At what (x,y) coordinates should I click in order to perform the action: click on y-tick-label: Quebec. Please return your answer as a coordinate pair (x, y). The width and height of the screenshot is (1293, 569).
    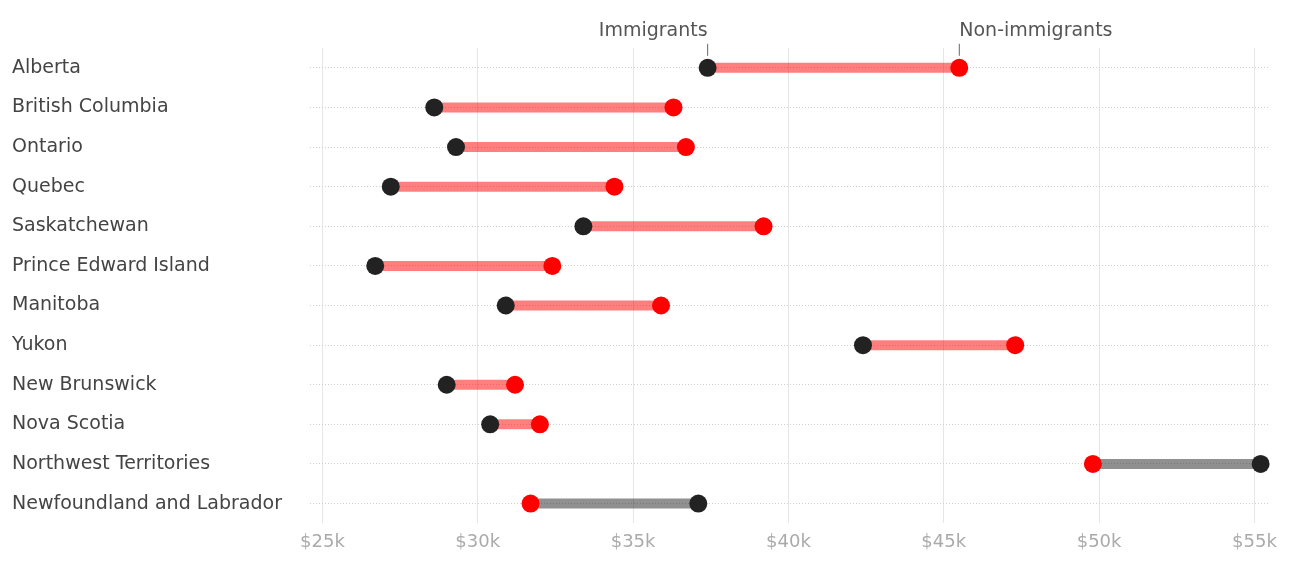
    Looking at the image, I should click on (48, 184).